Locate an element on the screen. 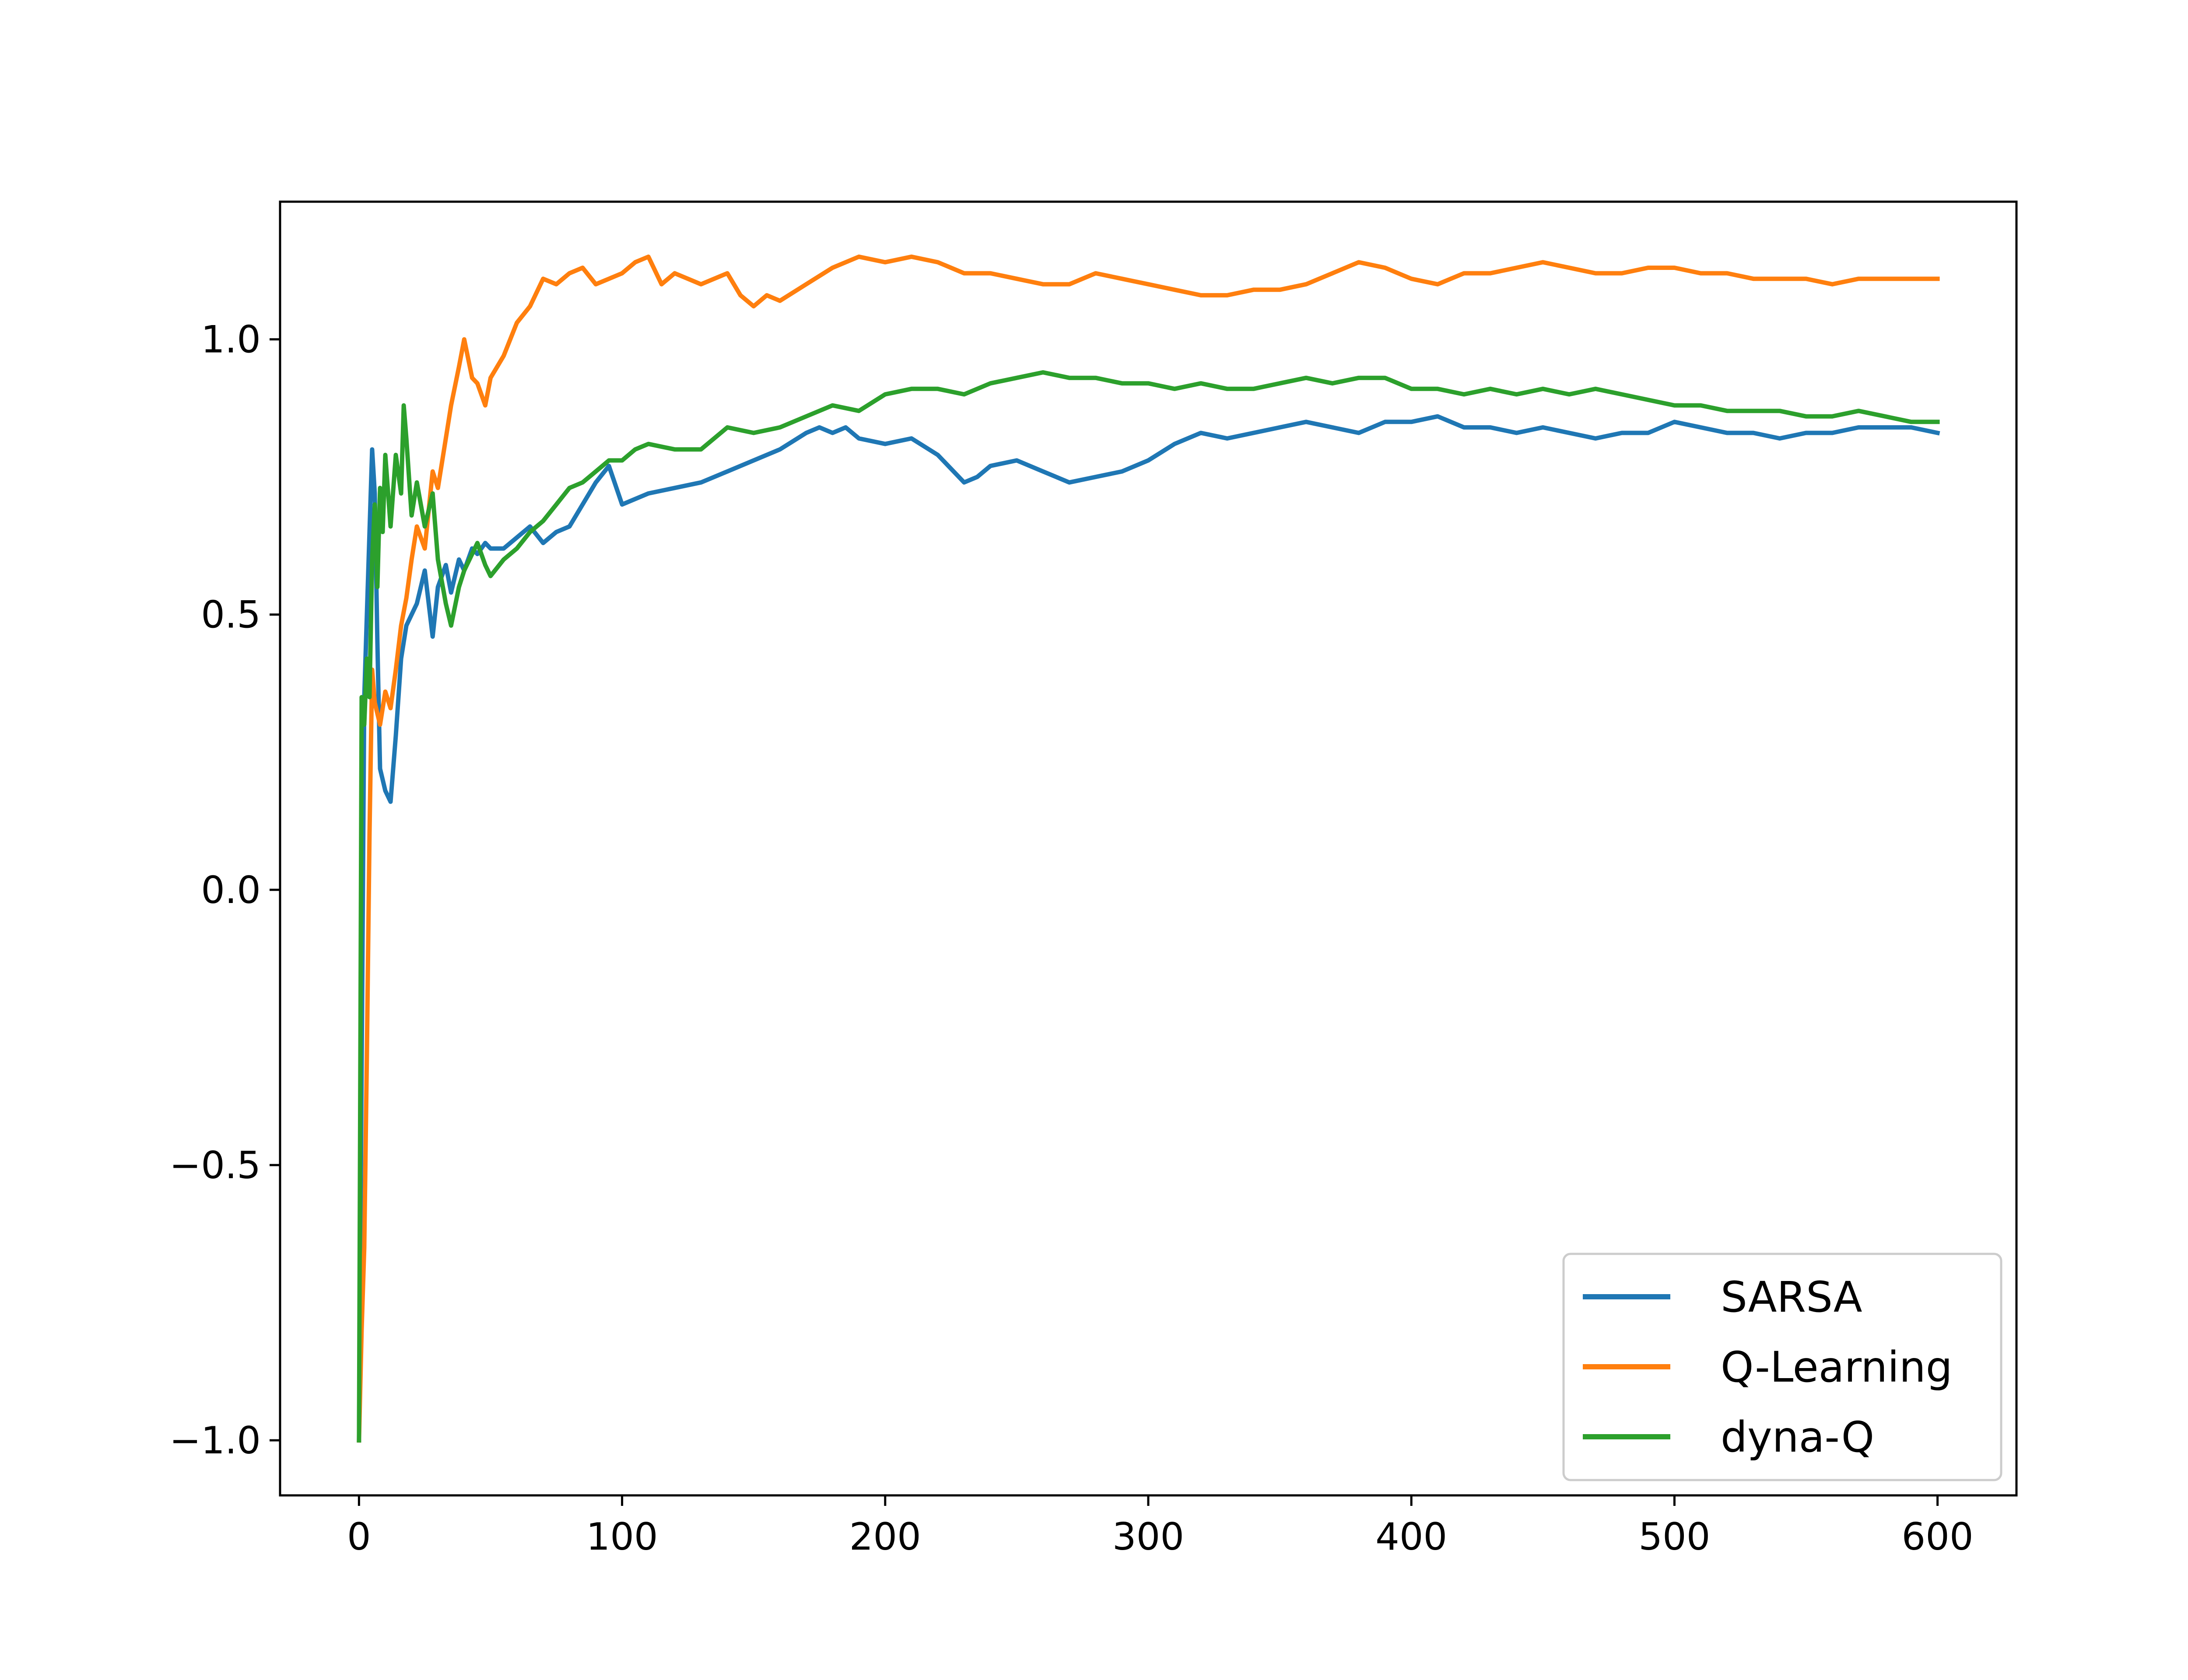  x-tick-label: 200 is located at coordinates (885, 1537).